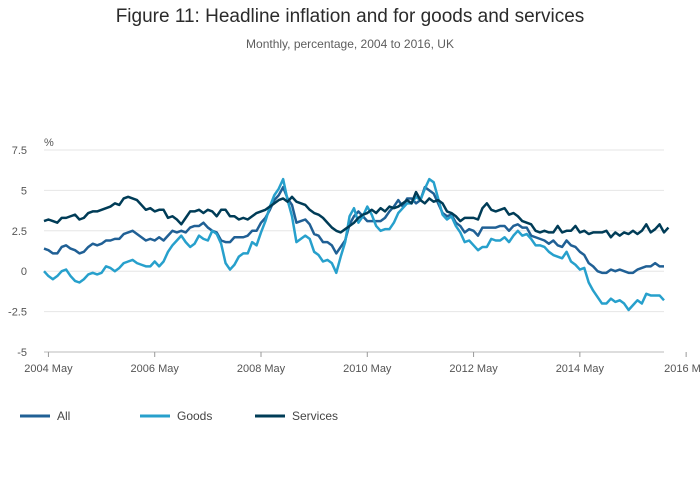  What do you see at coordinates (315, 416) in the screenshot?
I see `legend-label-services: Services` at bounding box center [315, 416].